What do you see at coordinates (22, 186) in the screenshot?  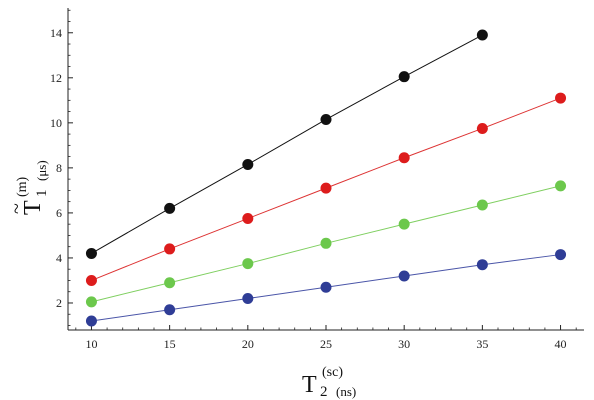 I see `y-axis-superscript: (m)` at bounding box center [22, 186].